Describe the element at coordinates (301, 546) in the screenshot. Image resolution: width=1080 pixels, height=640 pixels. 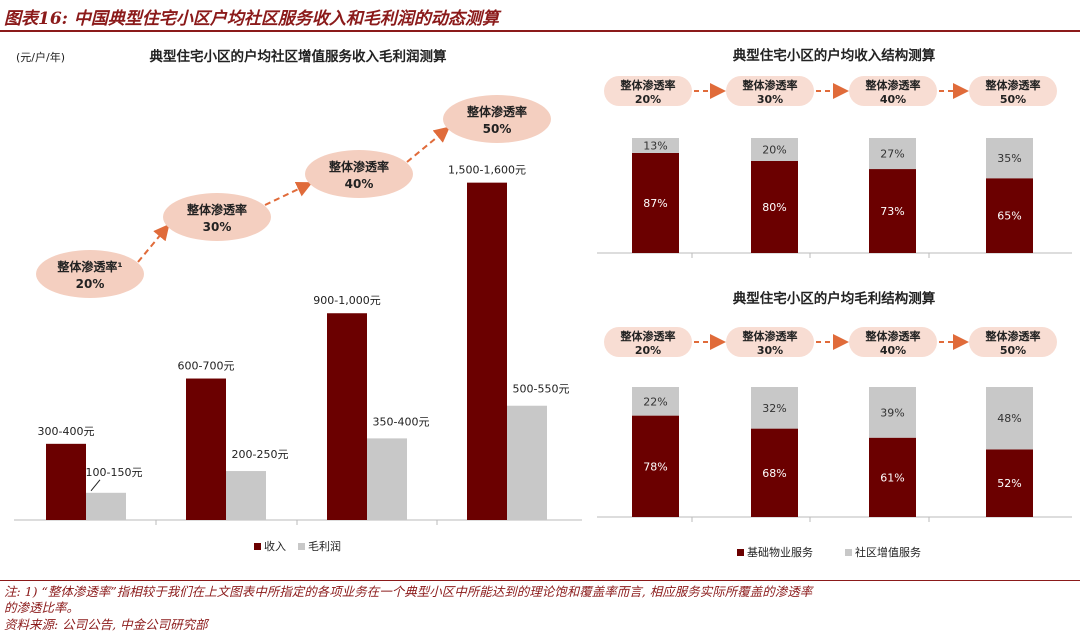
I see `legend-gross-profit-swatch` at that location.